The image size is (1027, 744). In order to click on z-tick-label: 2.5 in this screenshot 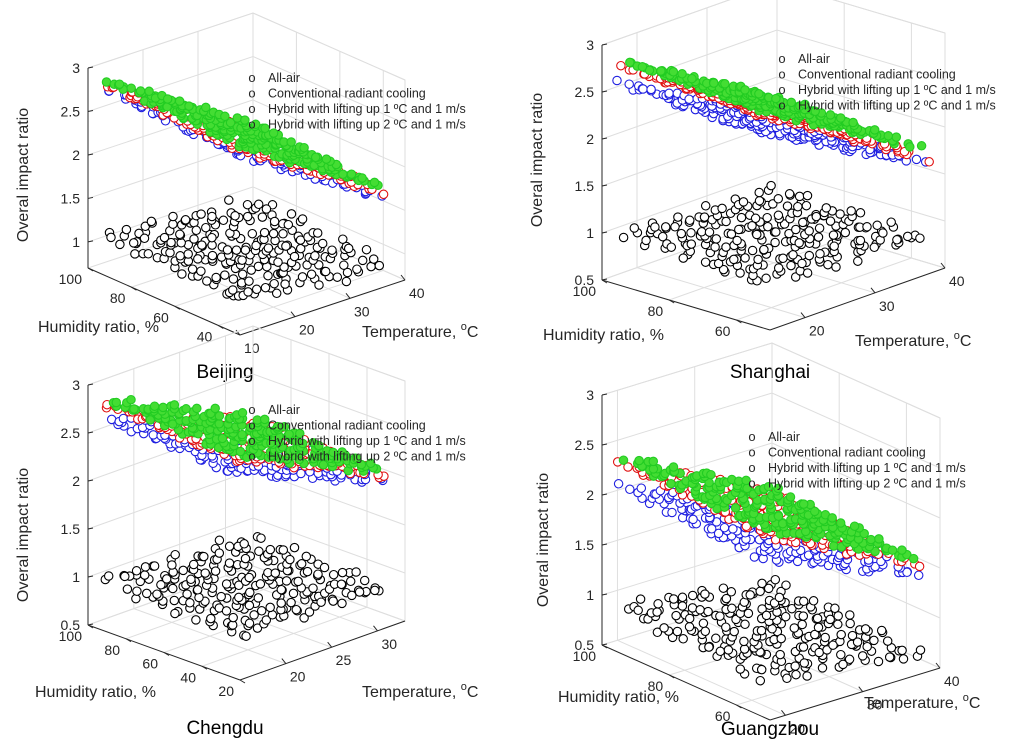, I will do `click(585, 445)`.